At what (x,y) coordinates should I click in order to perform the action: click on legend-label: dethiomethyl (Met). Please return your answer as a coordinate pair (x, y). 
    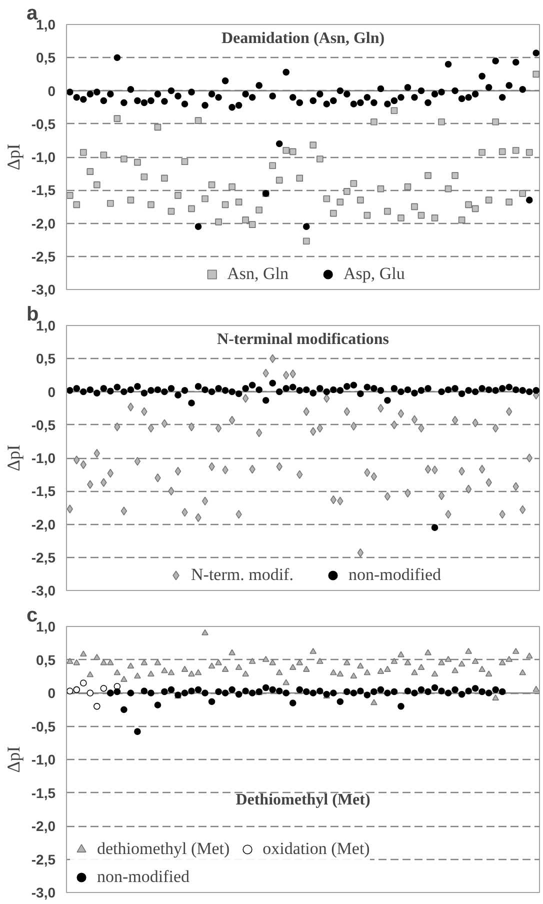
    Looking at the image, I should click on (163, 849).